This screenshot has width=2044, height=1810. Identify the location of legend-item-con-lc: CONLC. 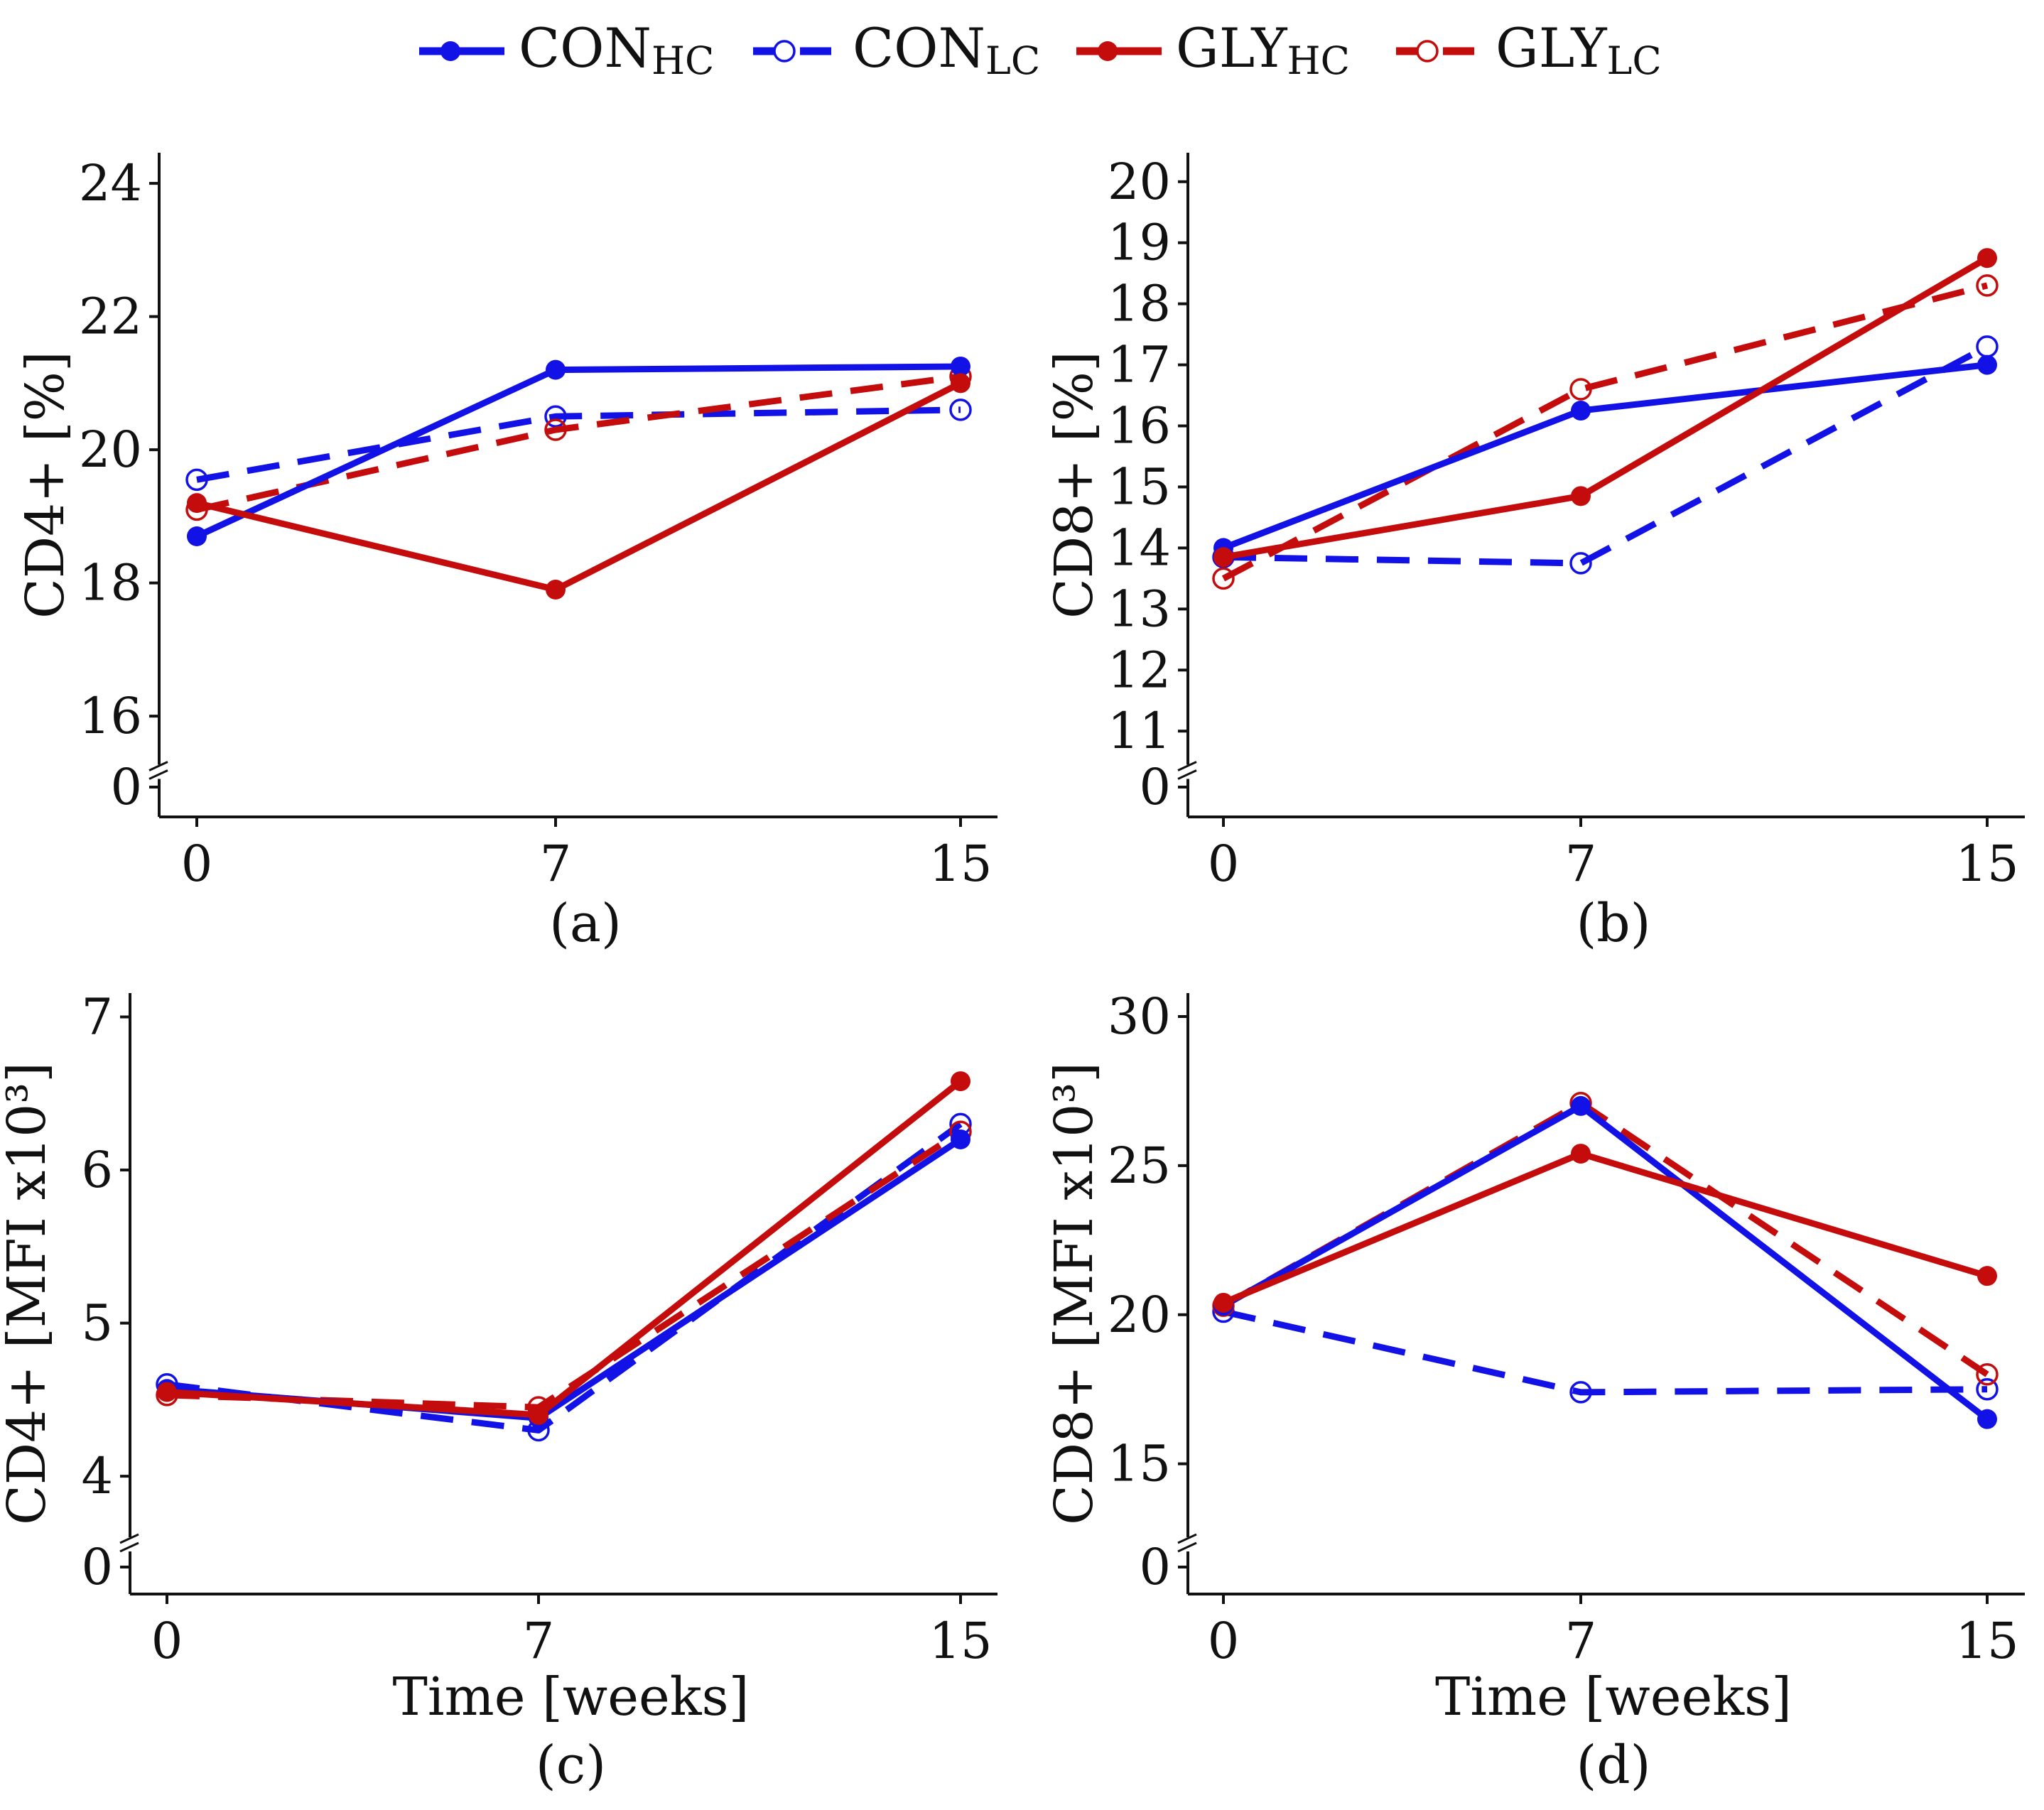
(897, 49).